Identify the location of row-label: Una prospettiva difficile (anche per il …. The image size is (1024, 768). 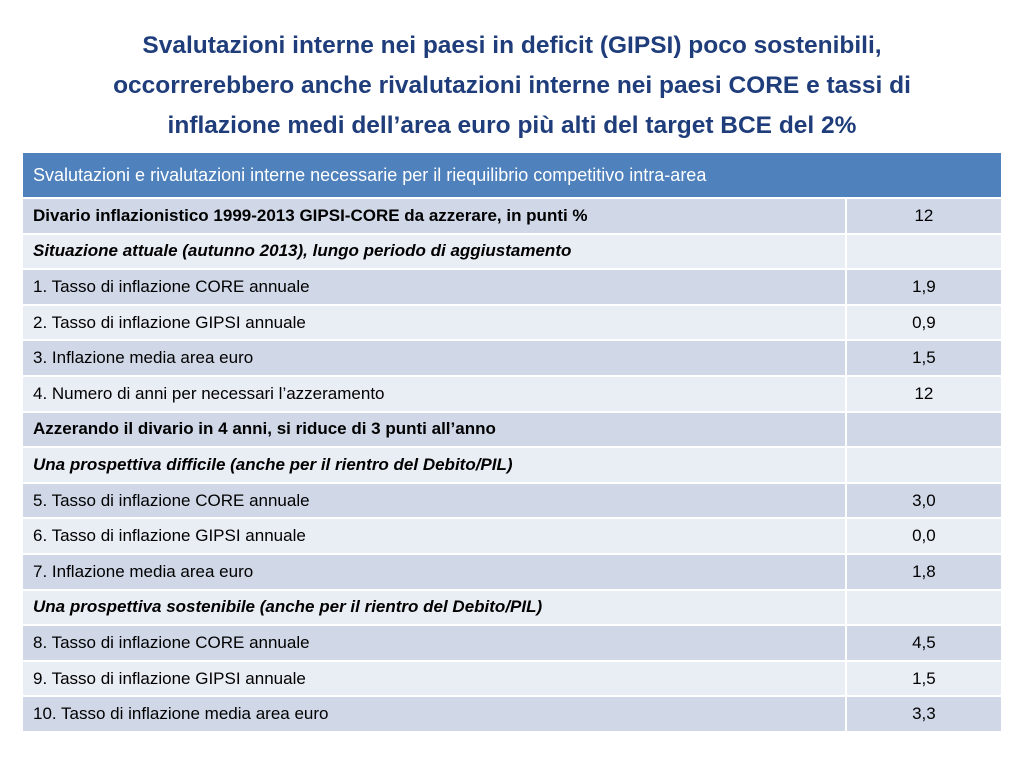
(434, 465).